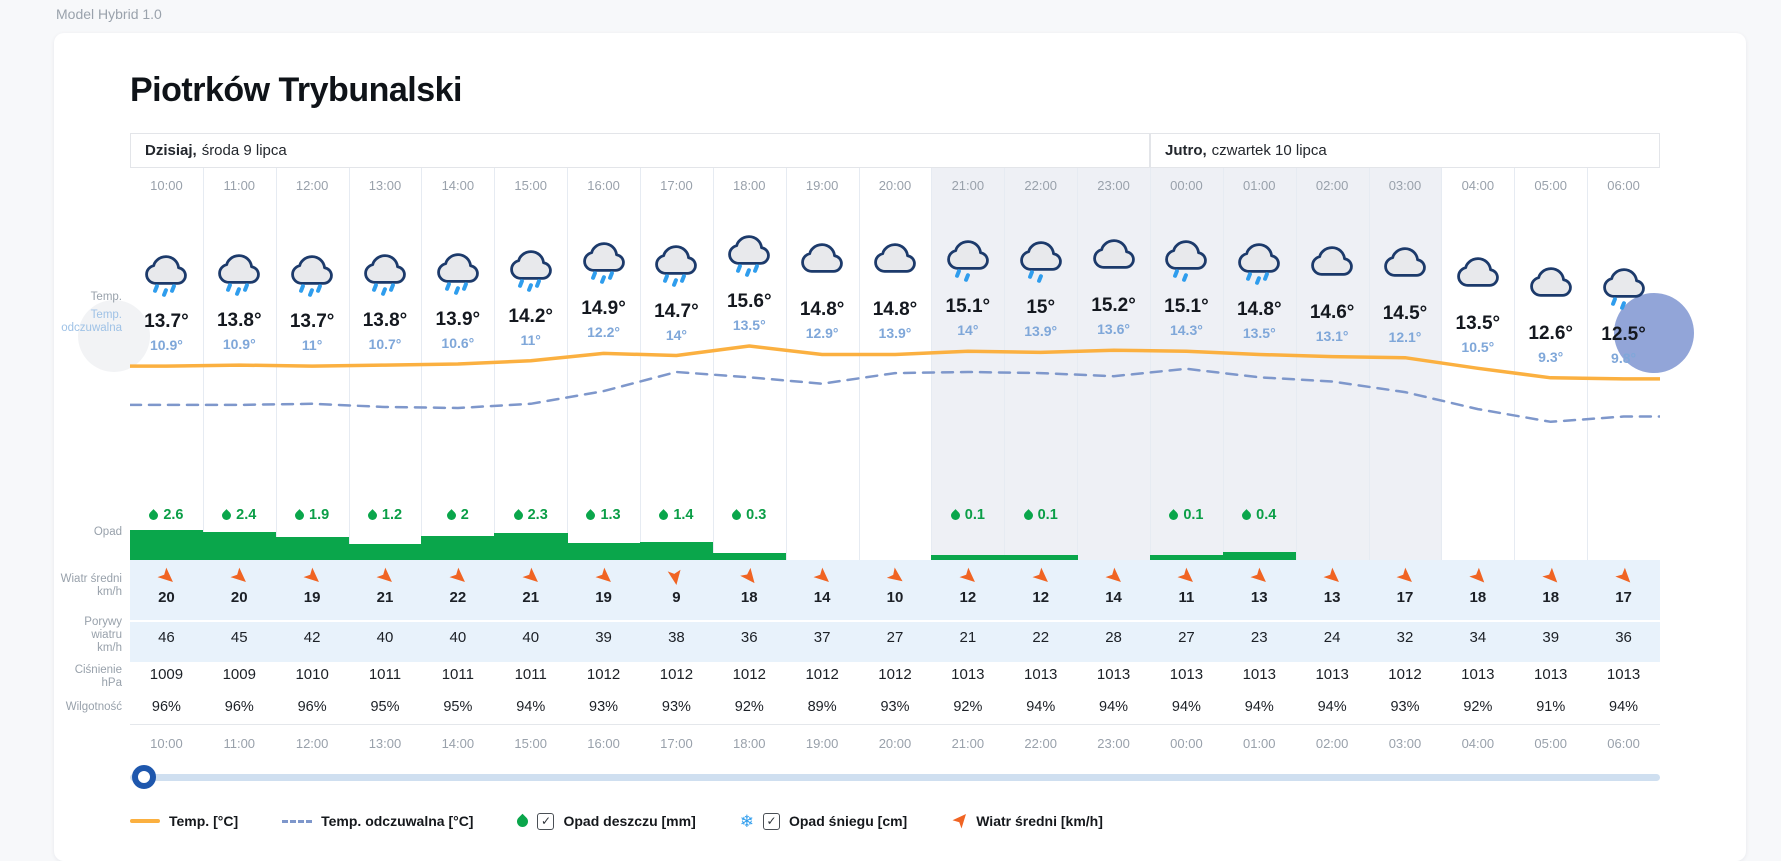 The image size is (1781, 861). I want to click on gusts-row-band, so click(895, 642).